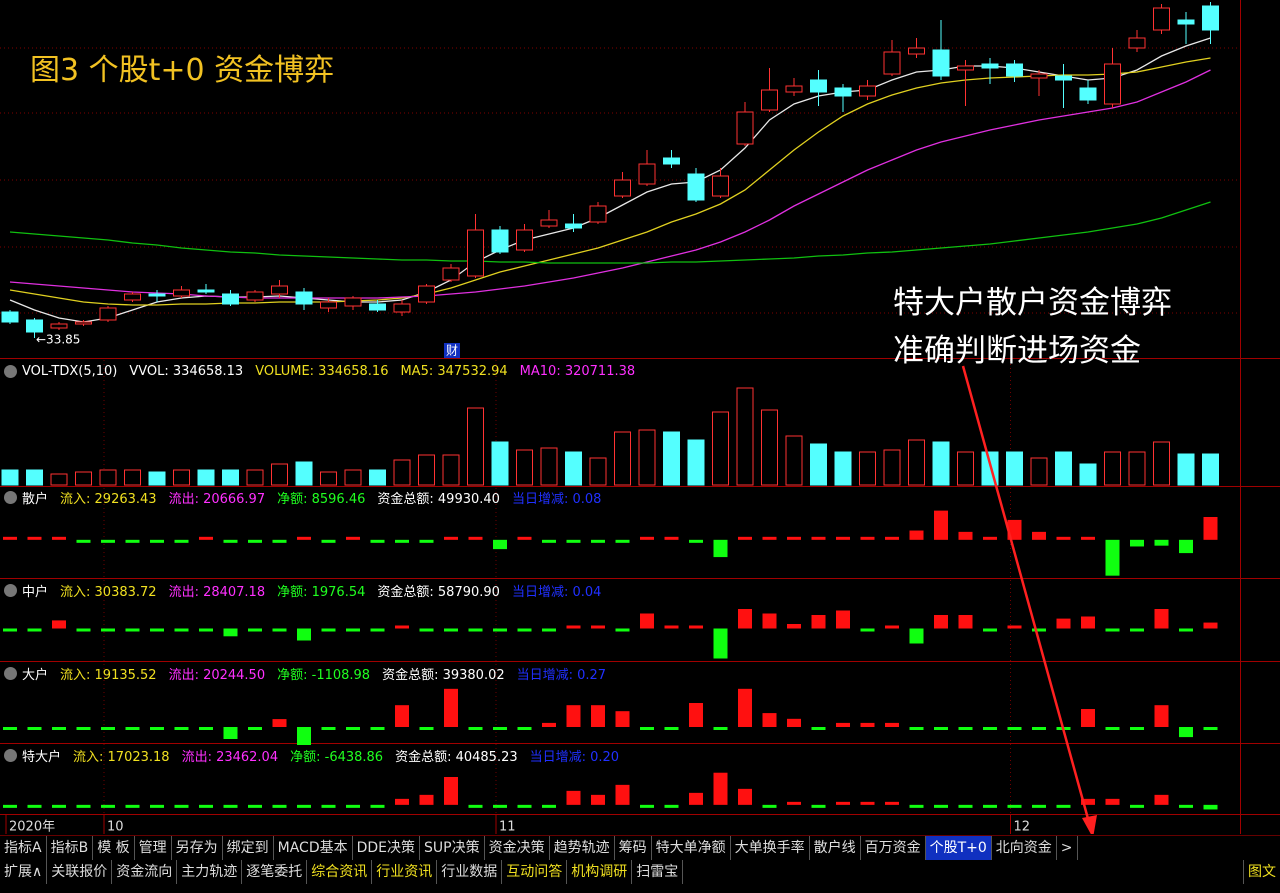  Describe the element at coordinates (770, 848) in the screenshot. I see `tab: 大单换手率` at that location.